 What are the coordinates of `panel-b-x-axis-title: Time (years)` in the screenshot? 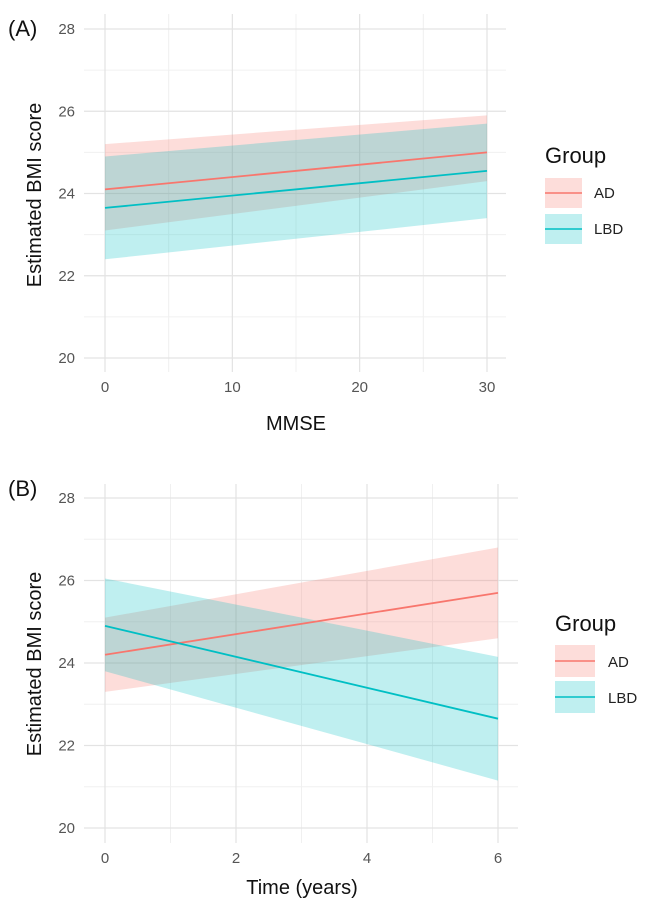 It's located at (301, 887).